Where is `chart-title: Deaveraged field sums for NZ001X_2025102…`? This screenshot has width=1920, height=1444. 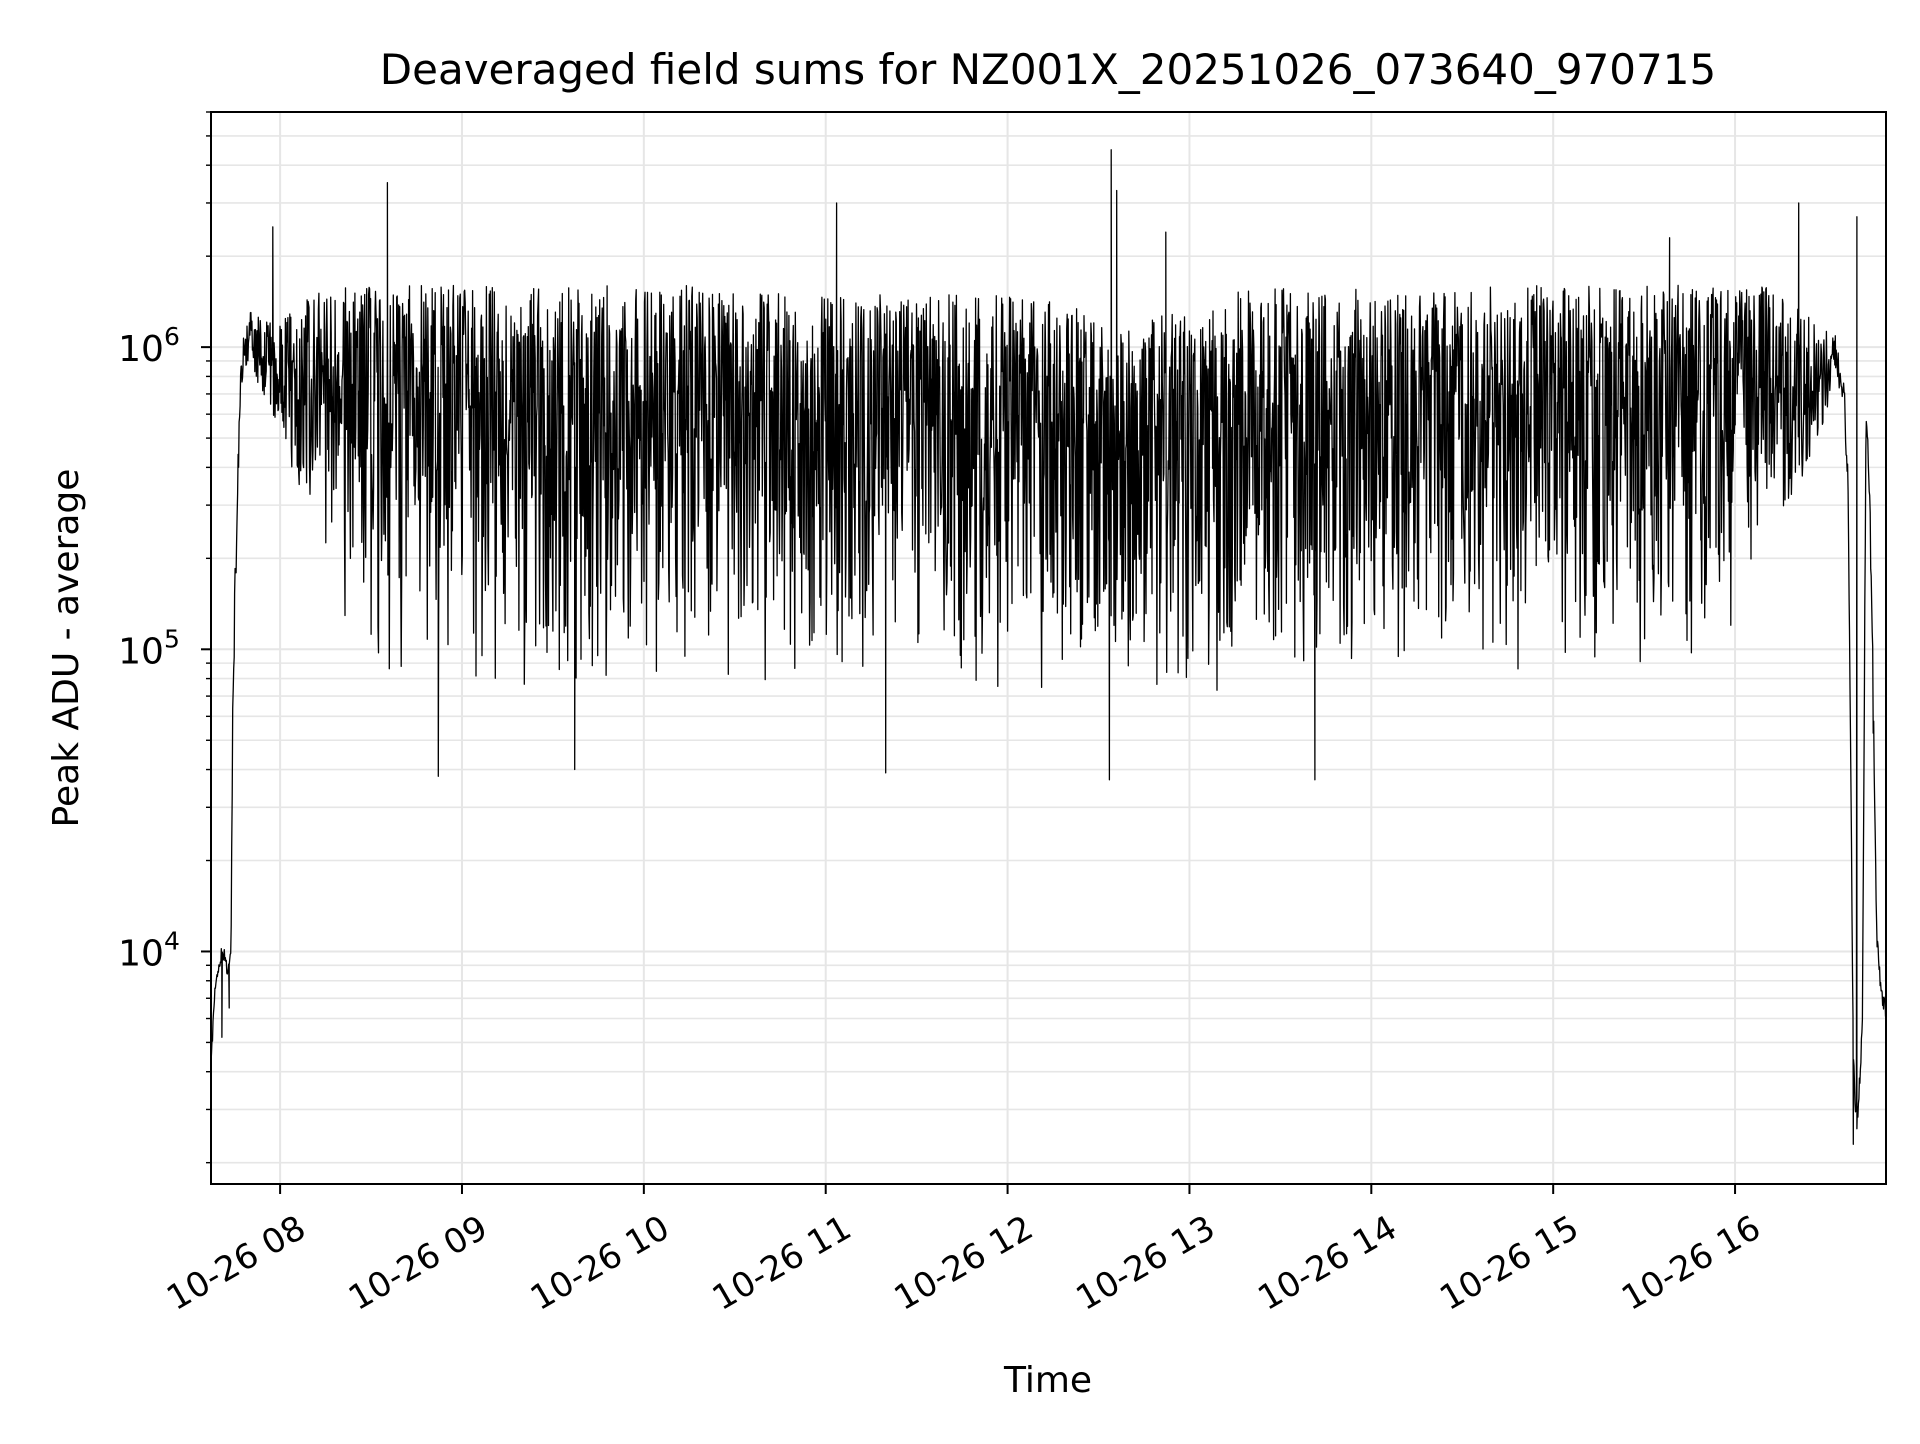 chart-title: Deaveraged field sums for NZ001X_2025102… is located at coordinates (1048, 69).